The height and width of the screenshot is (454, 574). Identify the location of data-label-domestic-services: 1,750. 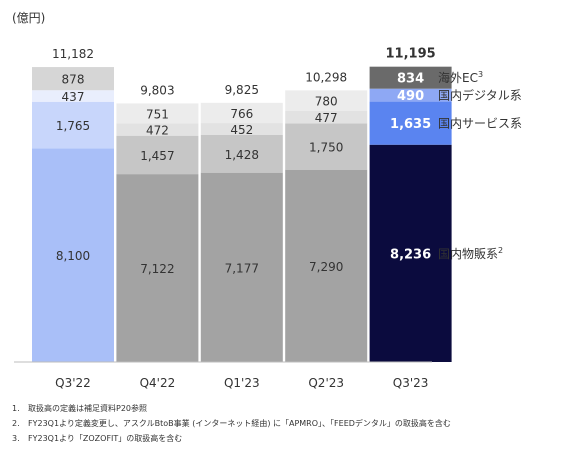
(326, 148).